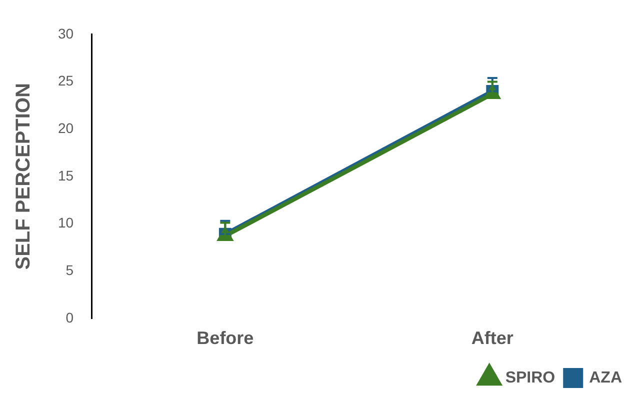 This screenshot has height=404, width=644. What do you see at coordinates (66, 128) in the screenshot?
I see `y-tick-label: 20` at bounding box center [66, 128].